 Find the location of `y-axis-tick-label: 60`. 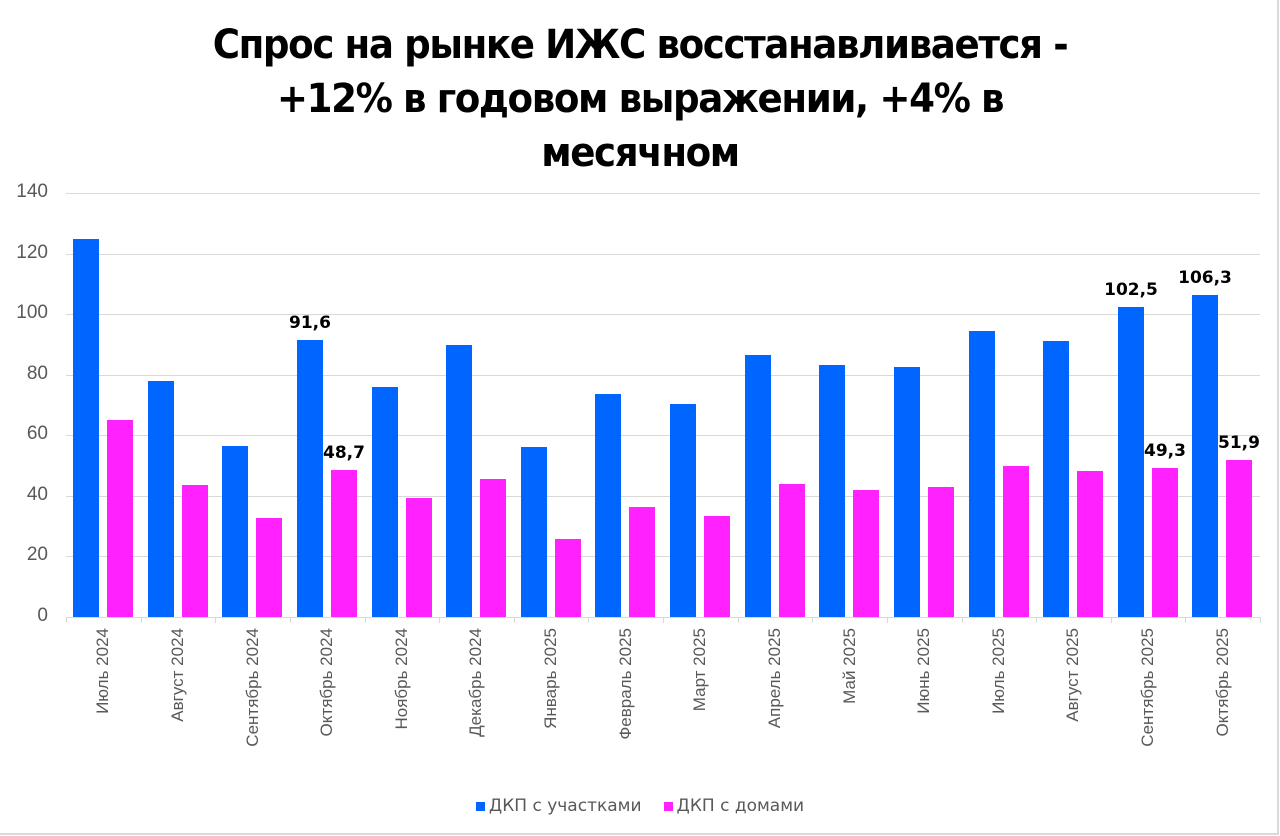

y-axis-tick-label: 60 is located at coordinates (37, 433).